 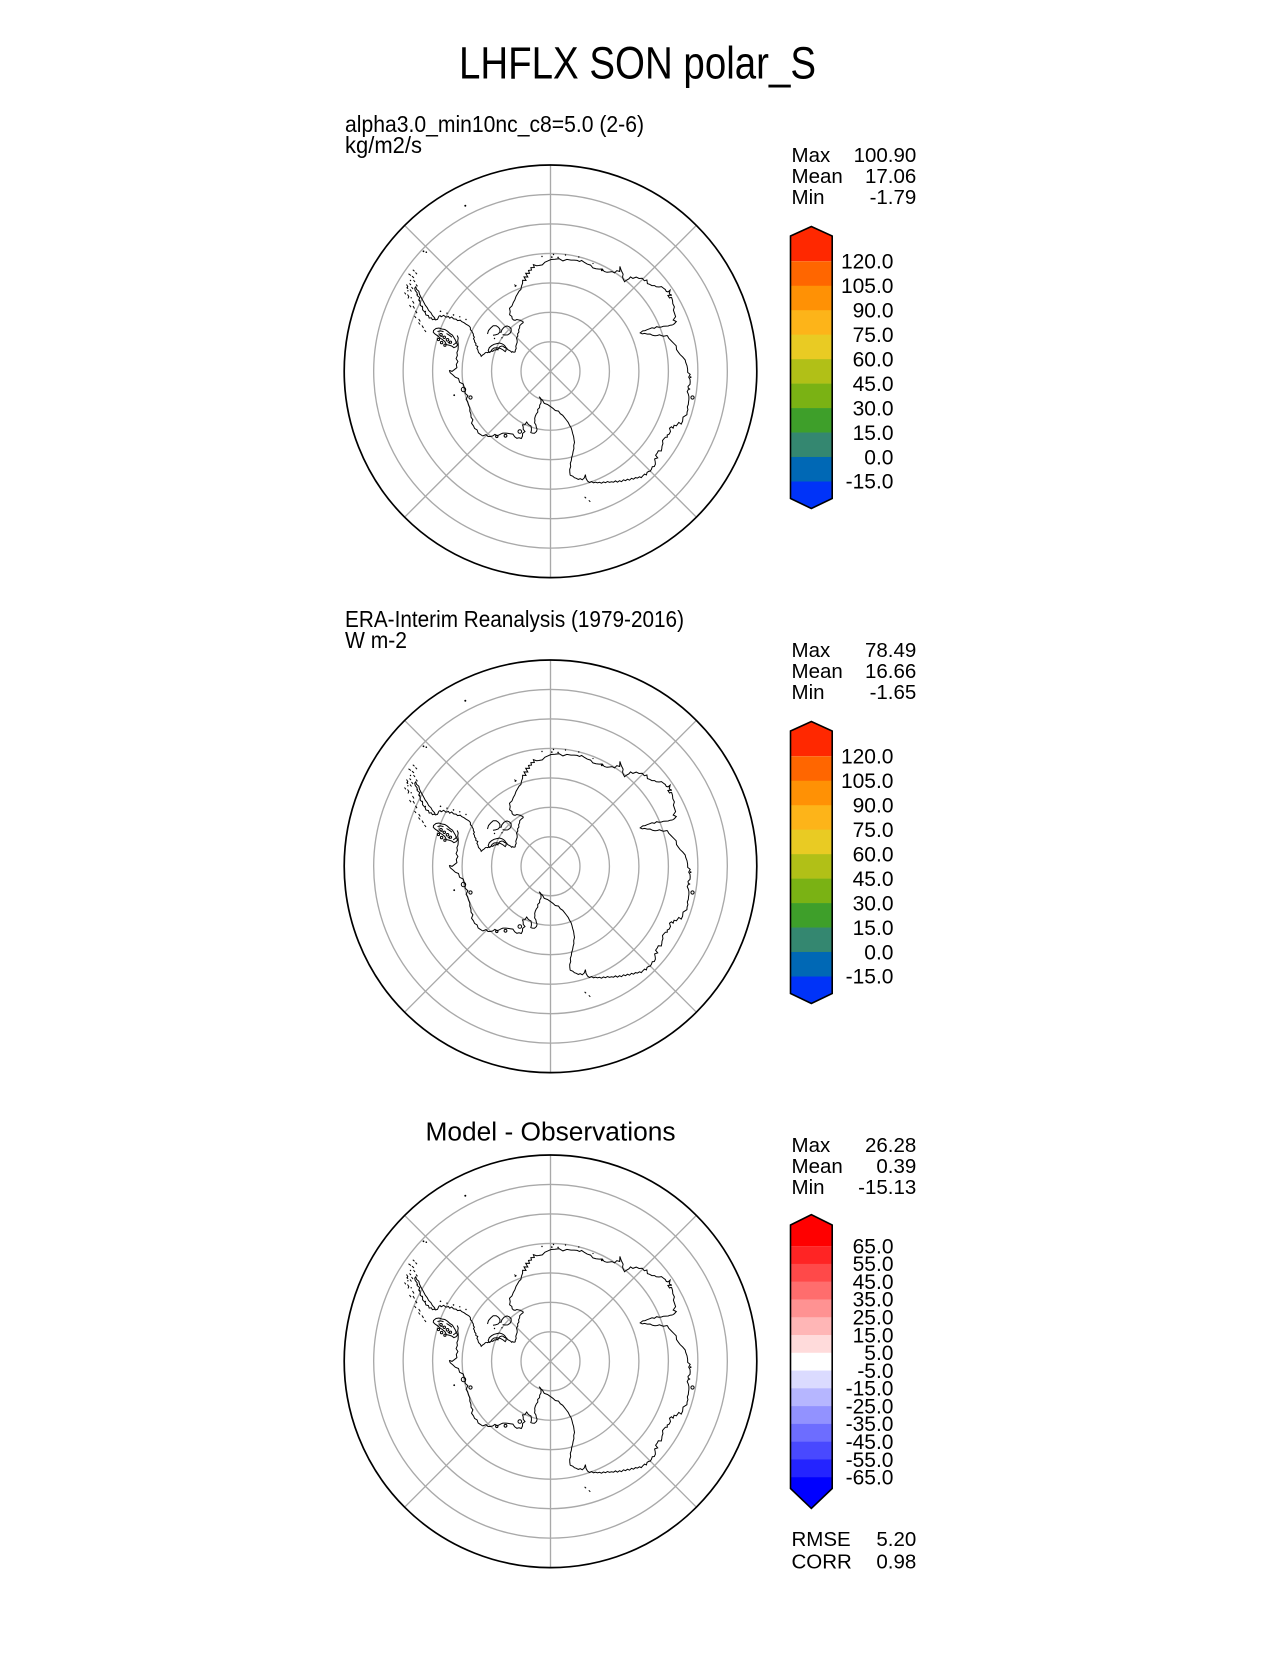 I want to click on svg-text: -1.65, so click(x=893, y=692).